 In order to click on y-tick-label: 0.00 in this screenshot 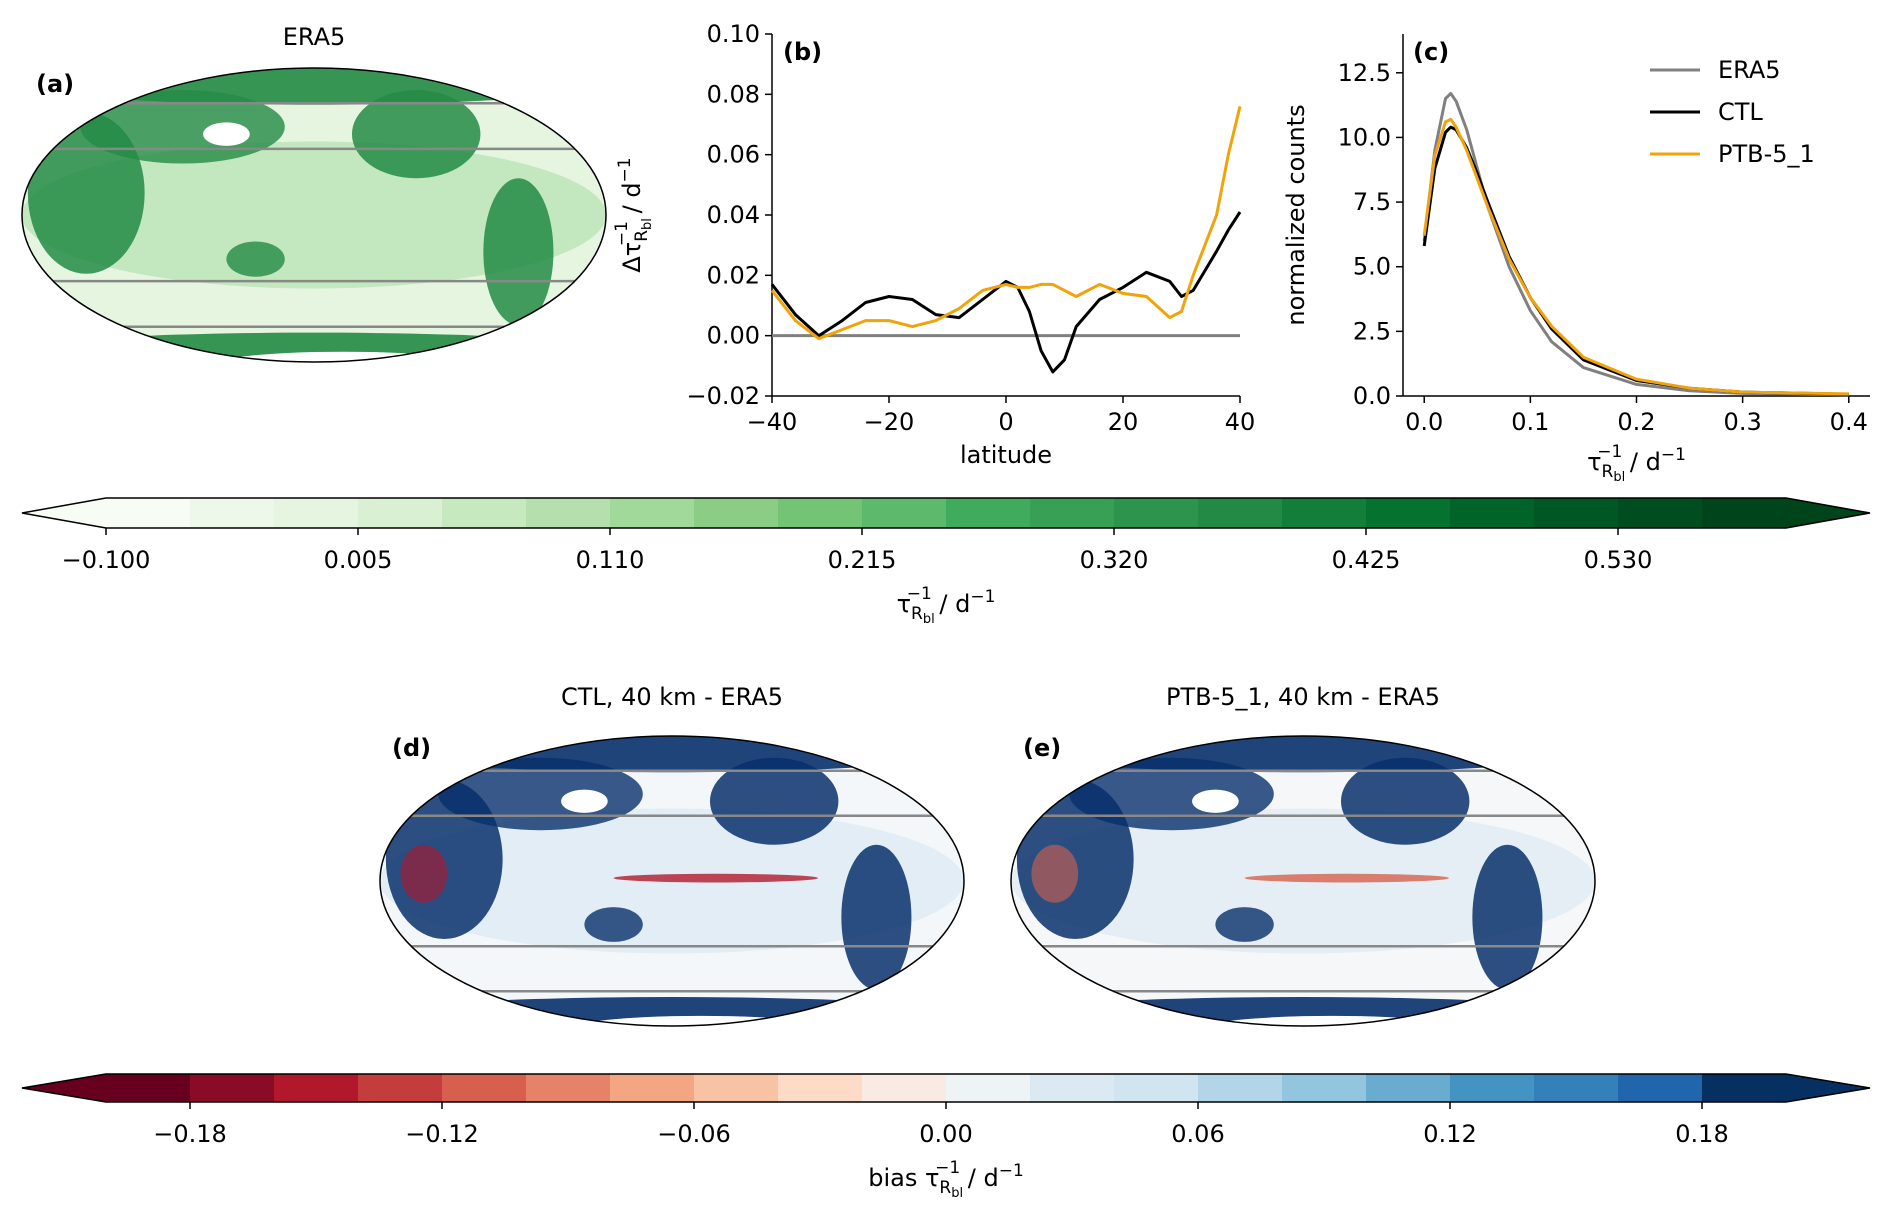, I will do `click(733, 336)`.